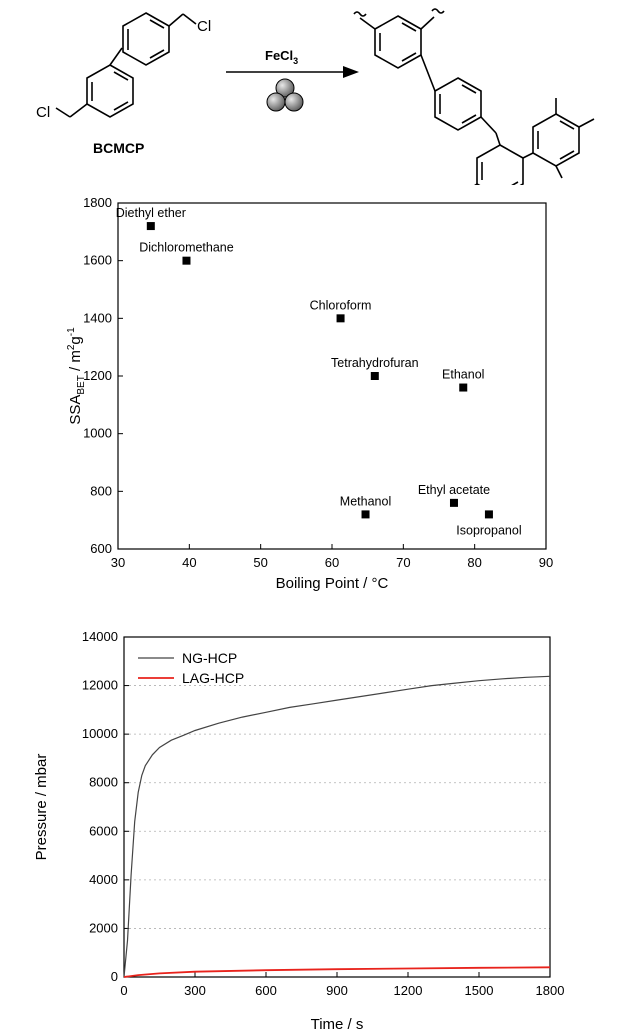 Image resolution: width=633 pixels, height=1036 pixels. Describe the element at coordinates (266, 990) in the screenshot. I see `x-tick-label: 600` at that location.